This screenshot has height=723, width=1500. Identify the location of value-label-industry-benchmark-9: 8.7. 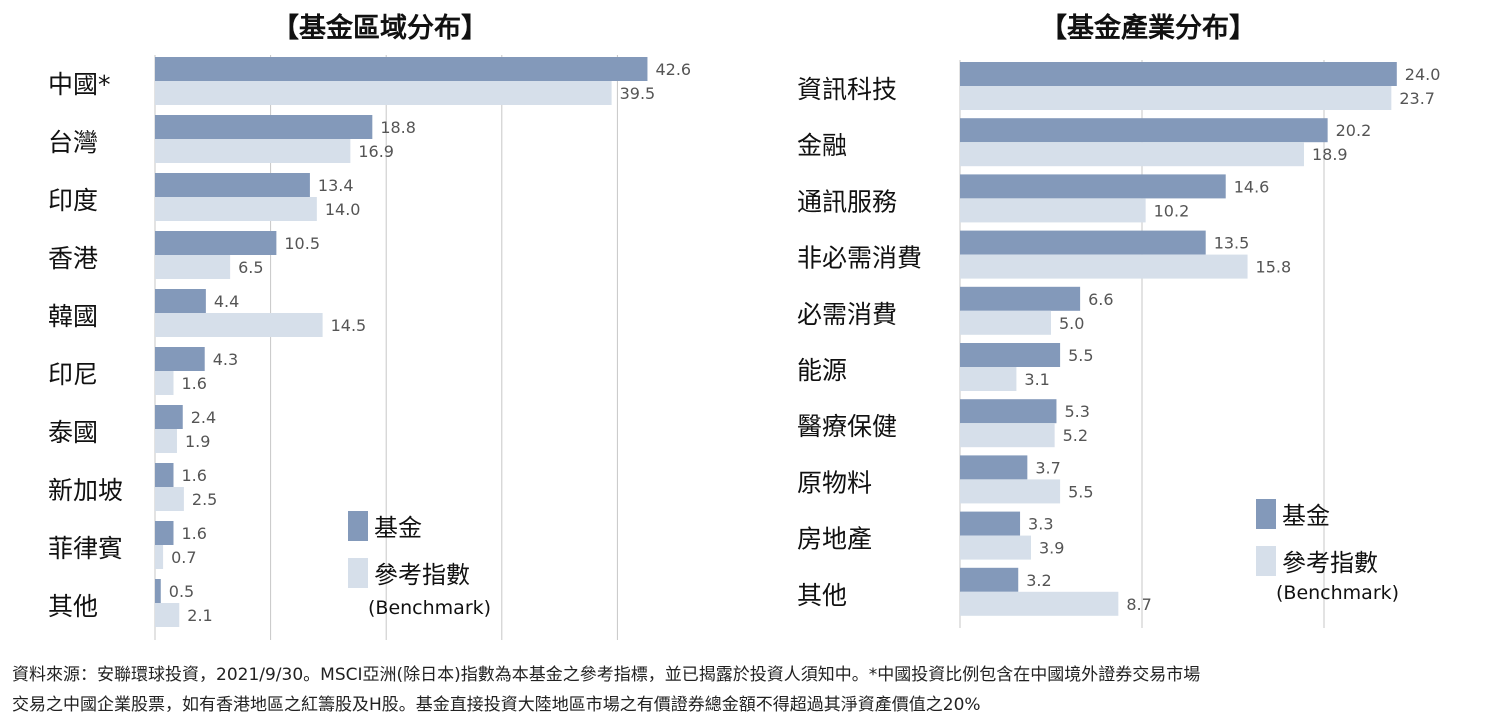
(1138, 604).